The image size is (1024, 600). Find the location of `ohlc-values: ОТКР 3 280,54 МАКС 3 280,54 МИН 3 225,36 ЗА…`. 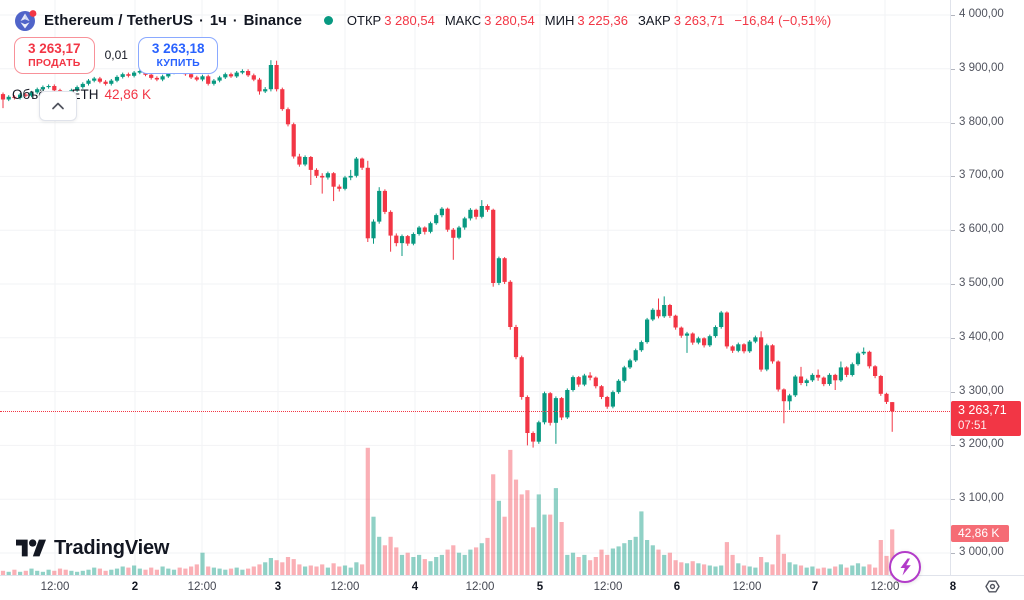

ohlc-values: ОТКР 3 280,54 МАКС 3 280,54 МИН 3 225,36 ЗА… is located at coordinates (589, 20).